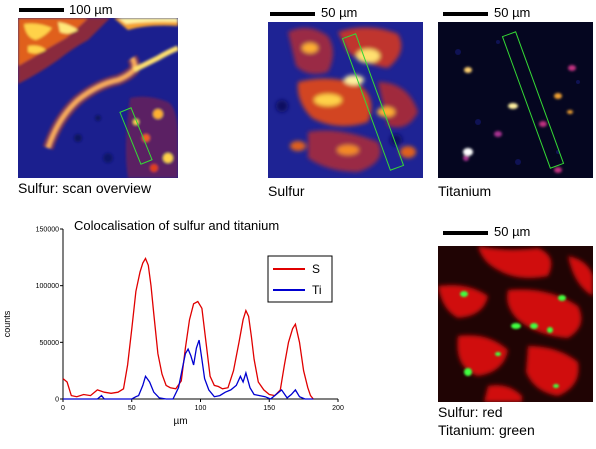 Image resolution: width=596 pixels, height=449 pixels. Describe the element at coordinates (41, 10) in the screenshot. I see `overview-scale-bar` at that location.